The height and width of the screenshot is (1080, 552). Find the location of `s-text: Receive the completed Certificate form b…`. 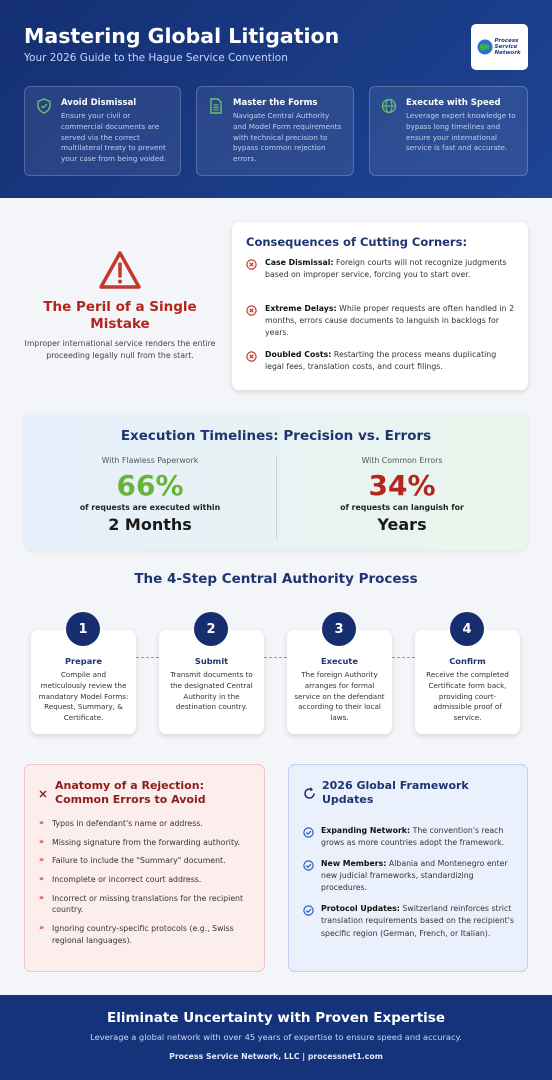

s-text: Receive the completed Certificate form b… is located at coordinates (467, 696).